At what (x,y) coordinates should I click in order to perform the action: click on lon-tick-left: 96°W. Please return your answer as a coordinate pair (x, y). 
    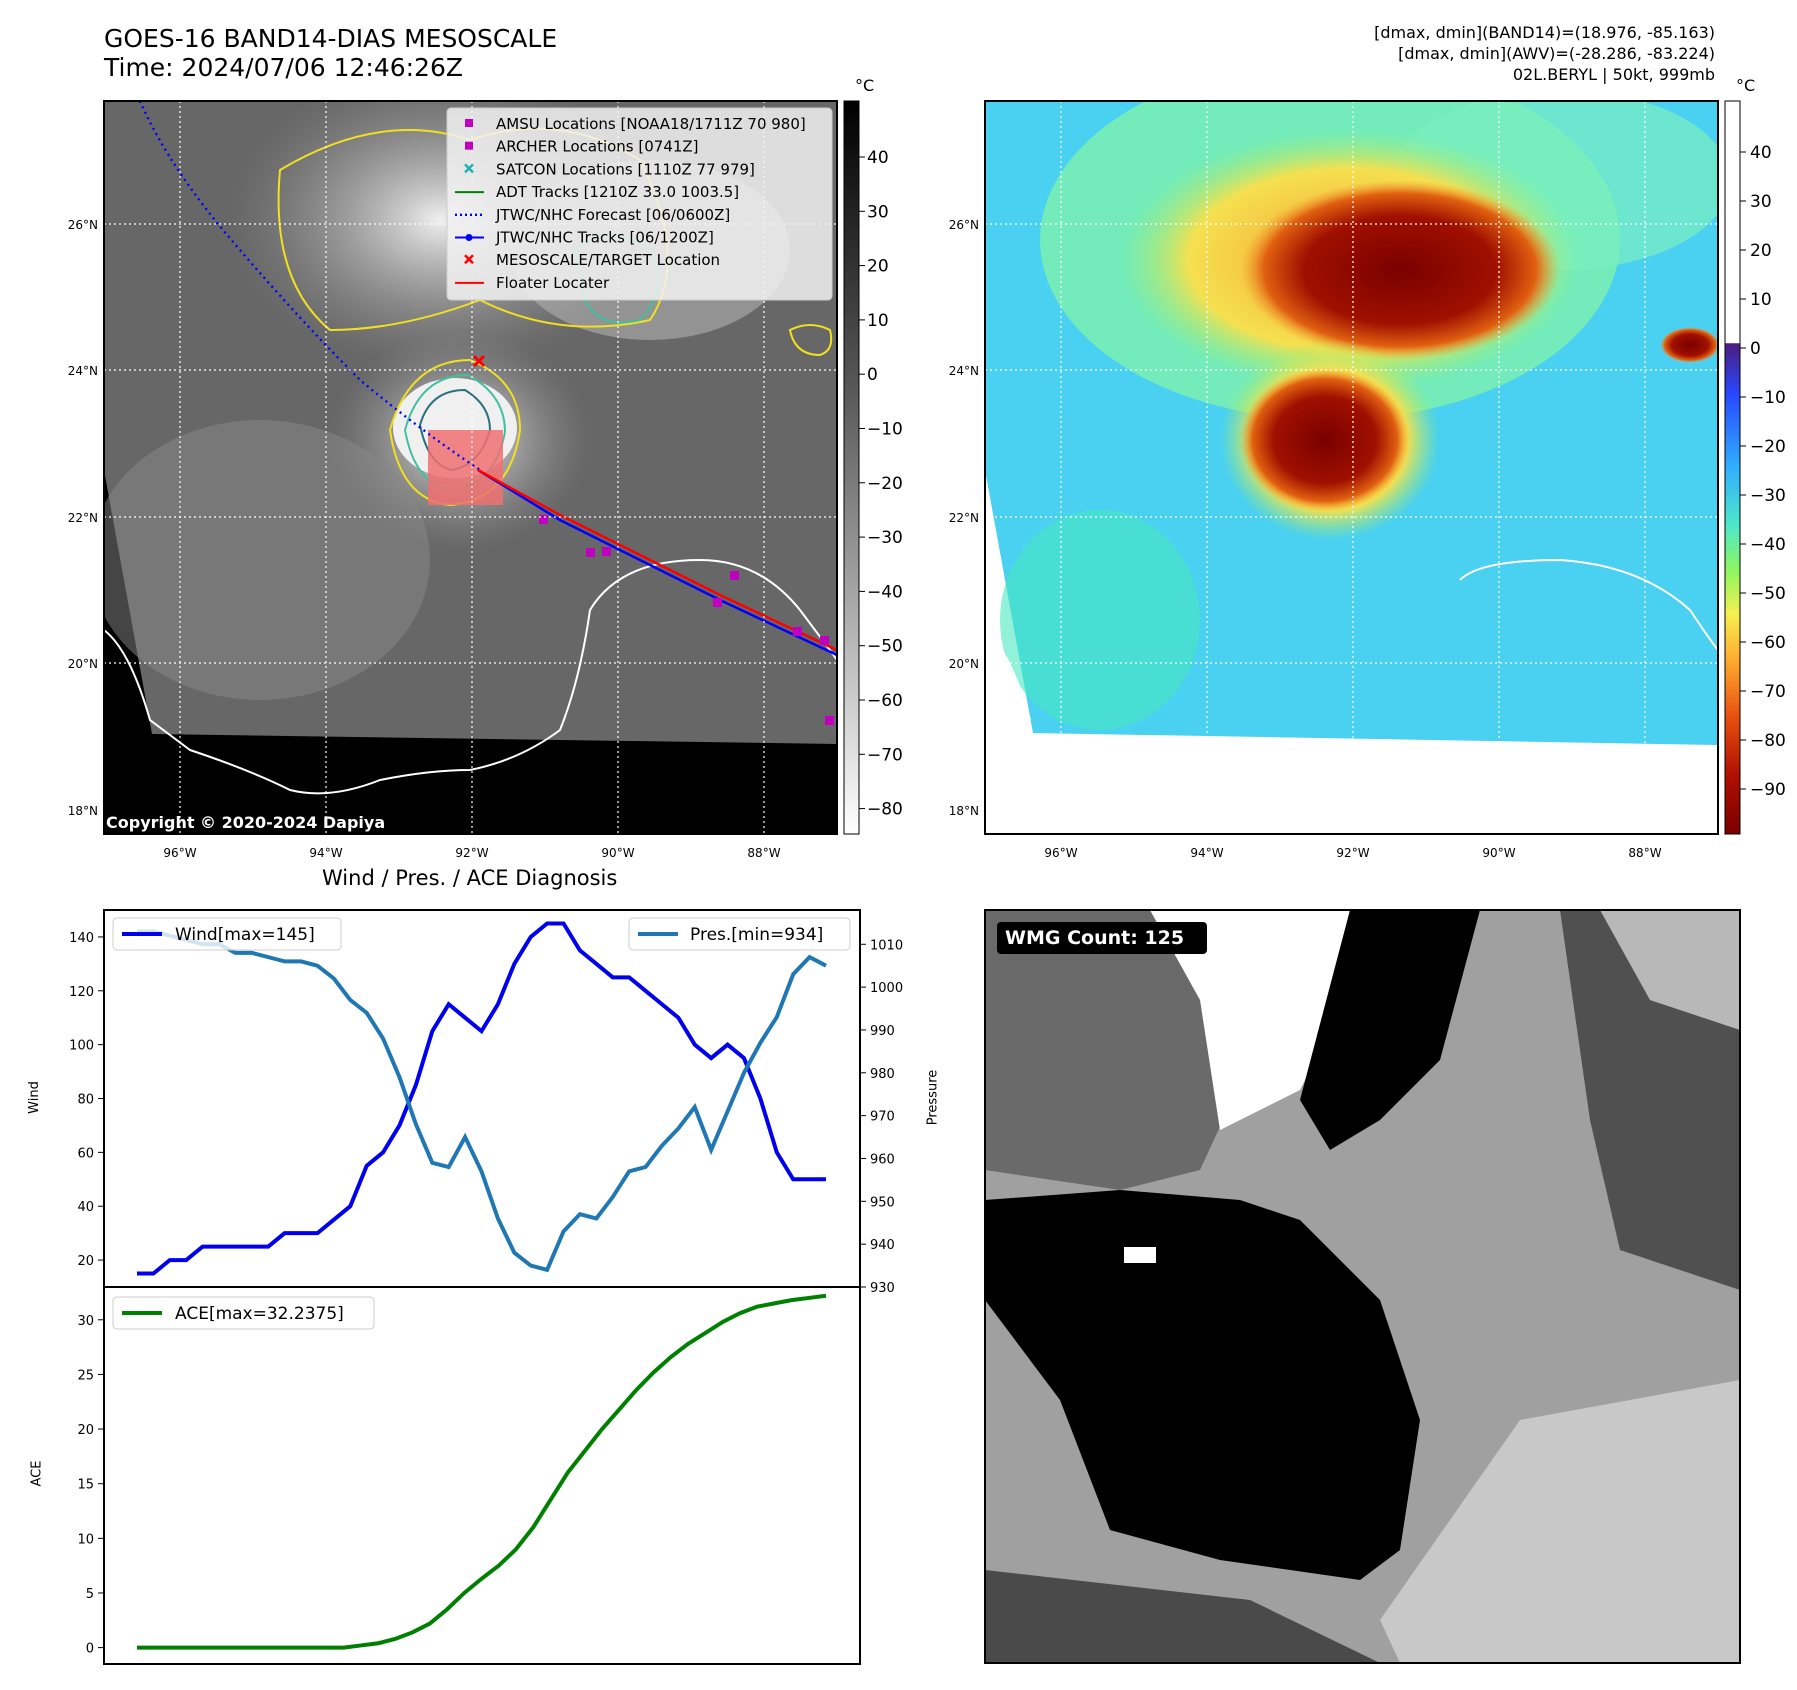
    Looking at the image, I should click on (179, 853).